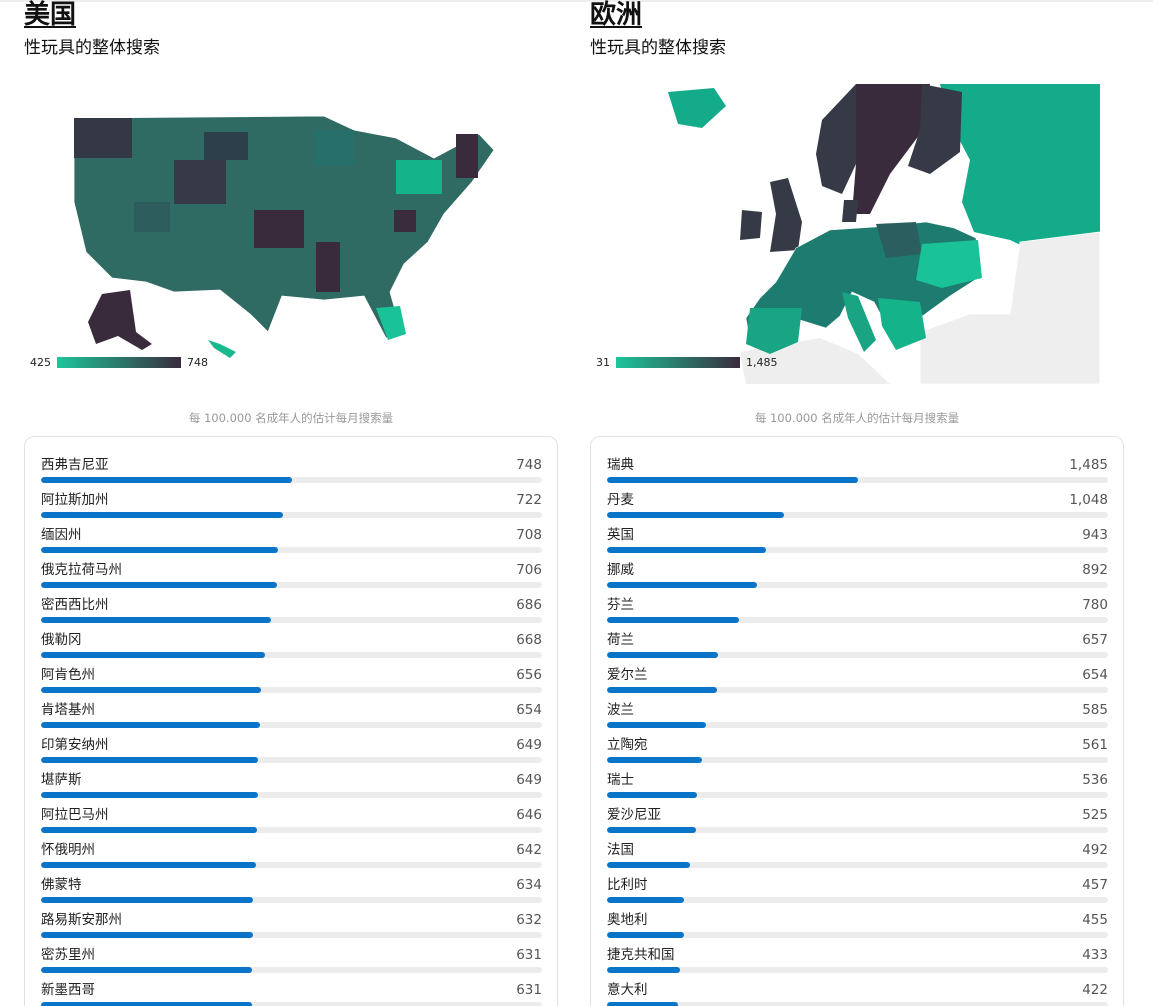  What do you see at coordinates (291, 648) in the screenshot?
I see `us-list-item: 俄勒冈 668` at bounding box center [291, 648].